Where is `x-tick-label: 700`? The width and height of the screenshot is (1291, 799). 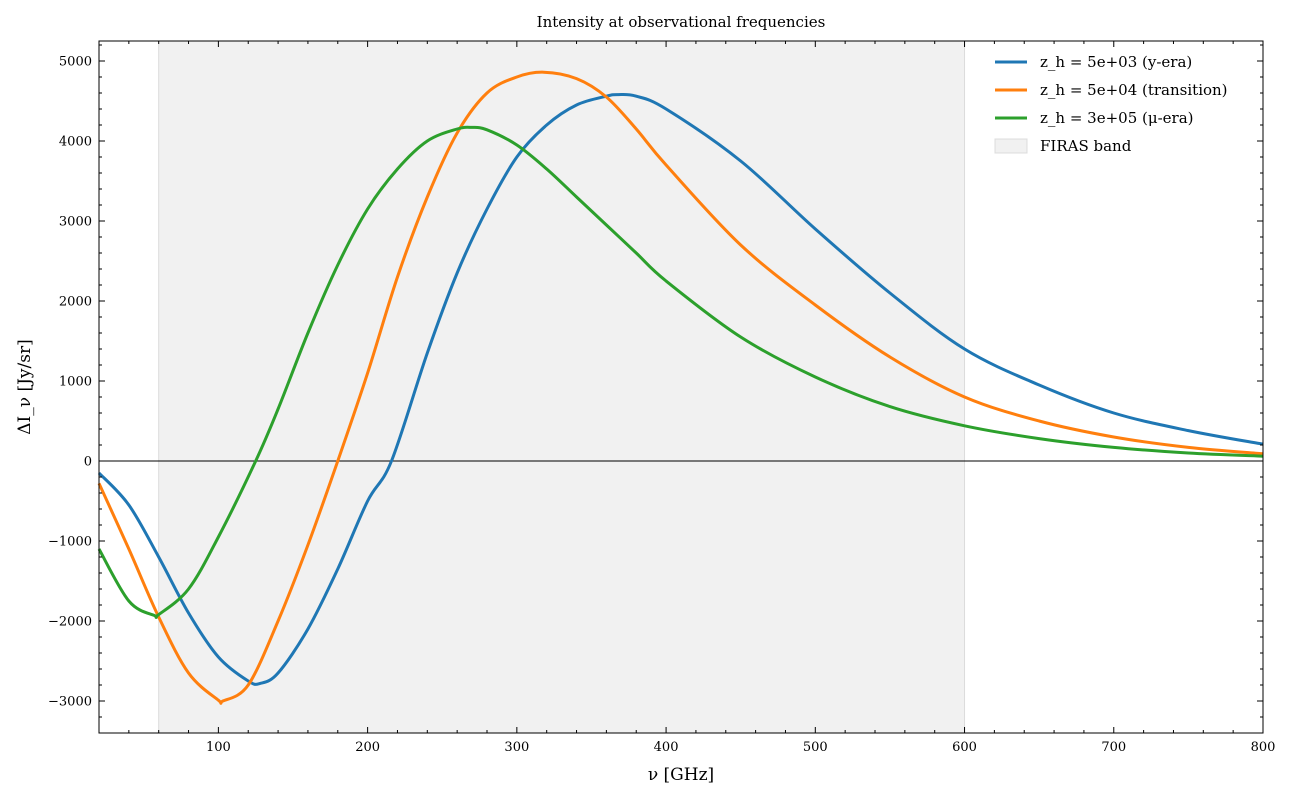
x-tick-label: 700 is located at coordinates (1113, 747).